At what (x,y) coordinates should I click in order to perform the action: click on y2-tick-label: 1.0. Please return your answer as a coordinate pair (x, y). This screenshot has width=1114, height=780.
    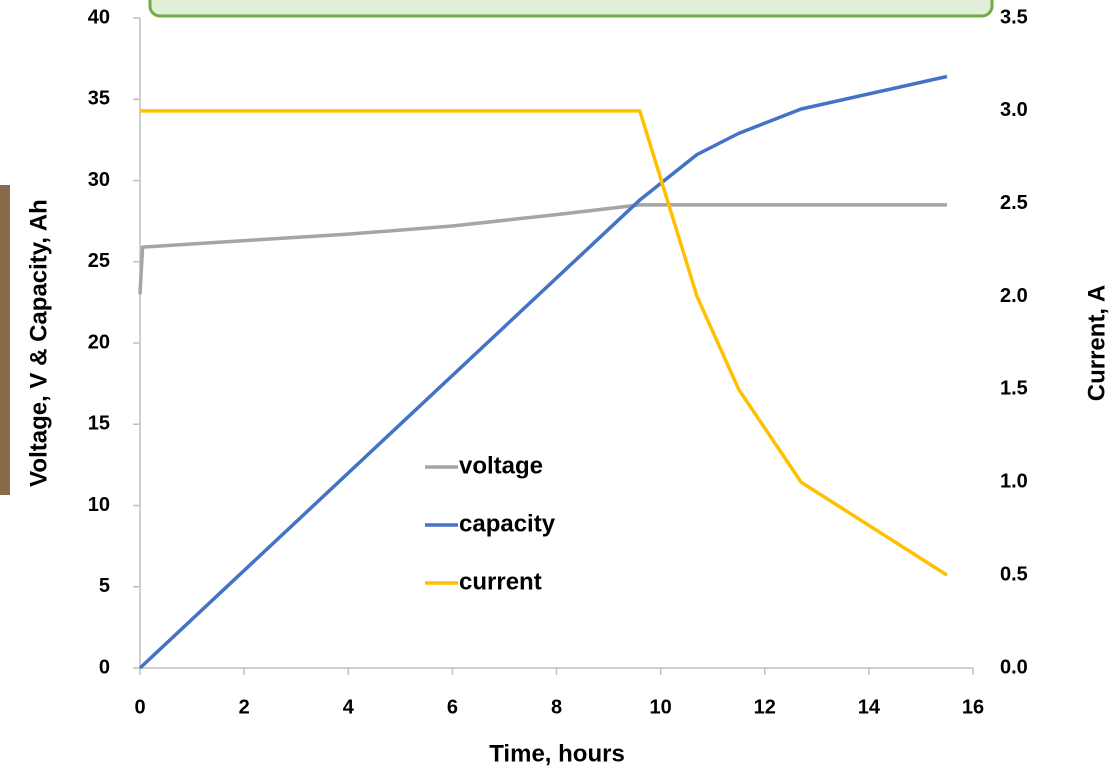
    Looking at the image, I should click on (1014, 482).